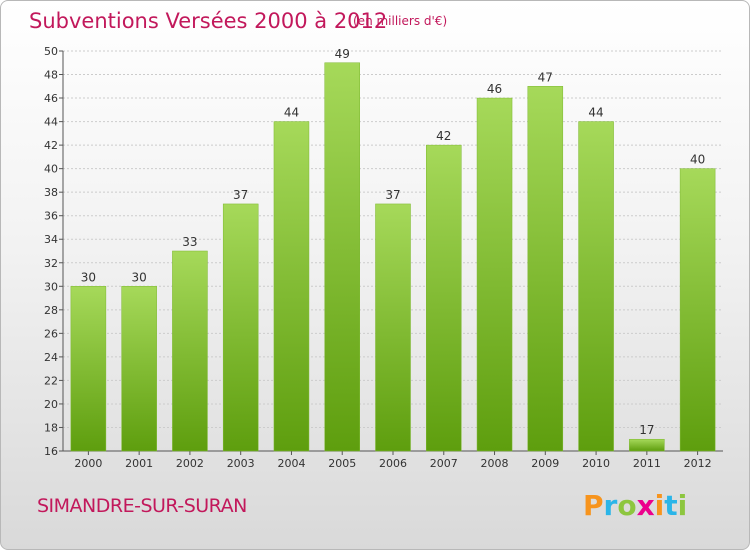  Describe the element at coordinates (88, 277) in the screenshot. I see `data-label-2000: 30` at that location.